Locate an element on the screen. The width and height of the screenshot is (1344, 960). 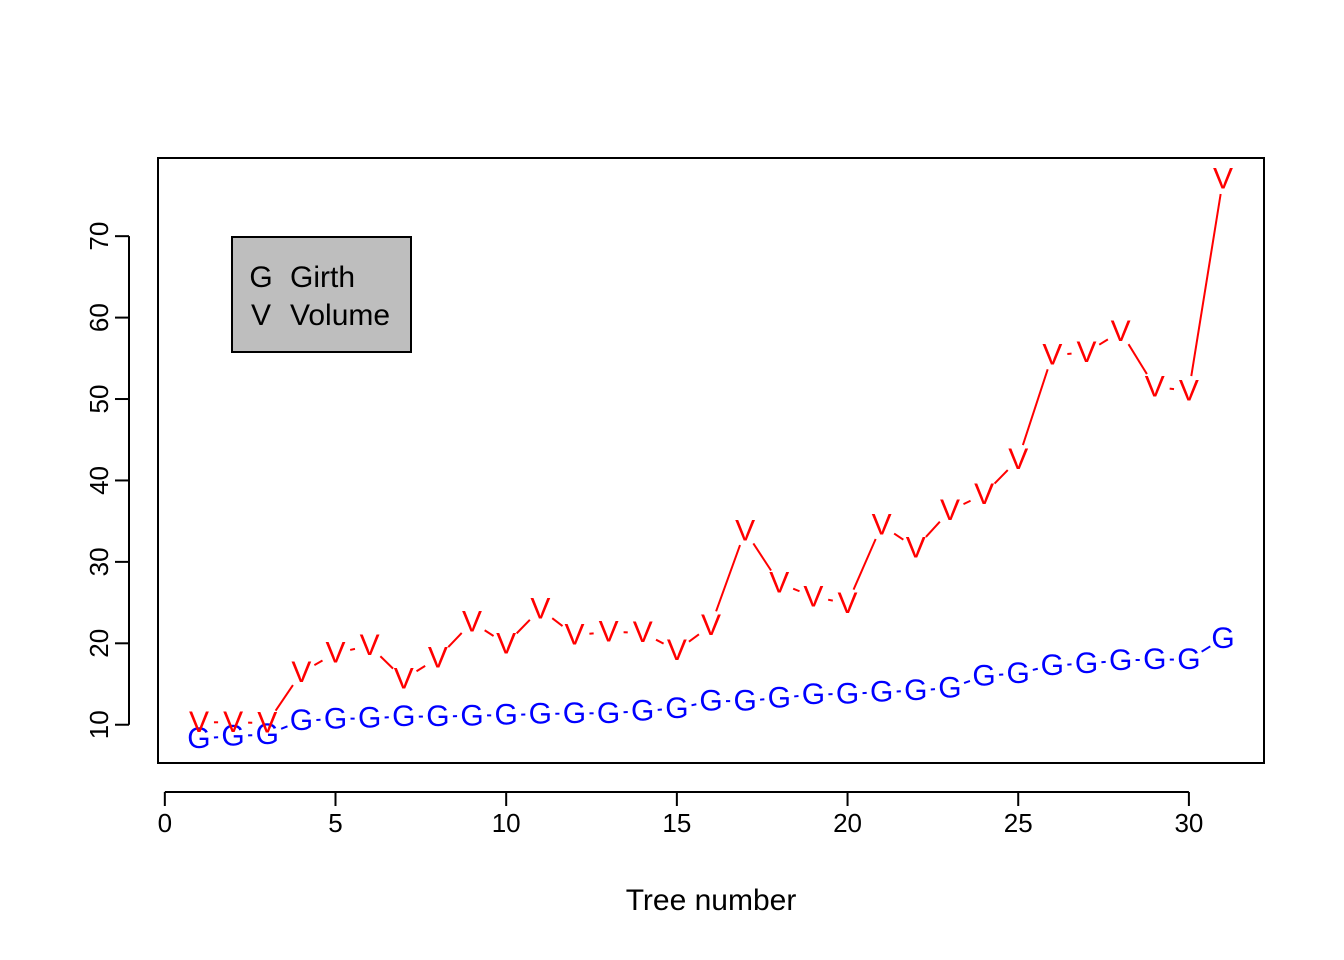
legend: G Girth V Volume is located at coordinates (321, 294).